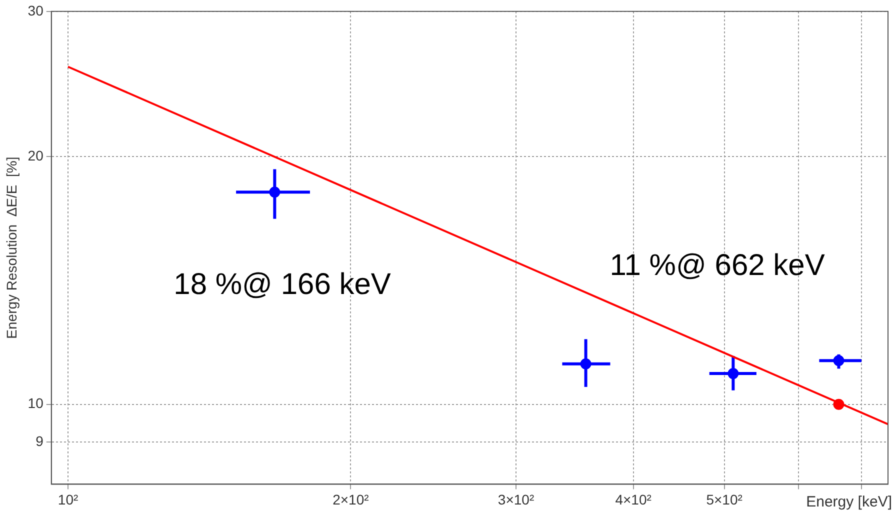 The width and height of the screenshot is (896, 512). What do you see at coordinates (11, 247) in the screenshot?
I see `y-axis-title: Energy Resolution ΔE/E [%]` at bounding box center [11, 247].